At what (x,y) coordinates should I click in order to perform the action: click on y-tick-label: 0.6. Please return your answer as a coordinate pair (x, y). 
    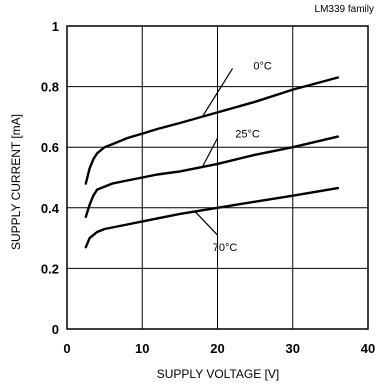
    Looking at the image, I should click on (50, 147).